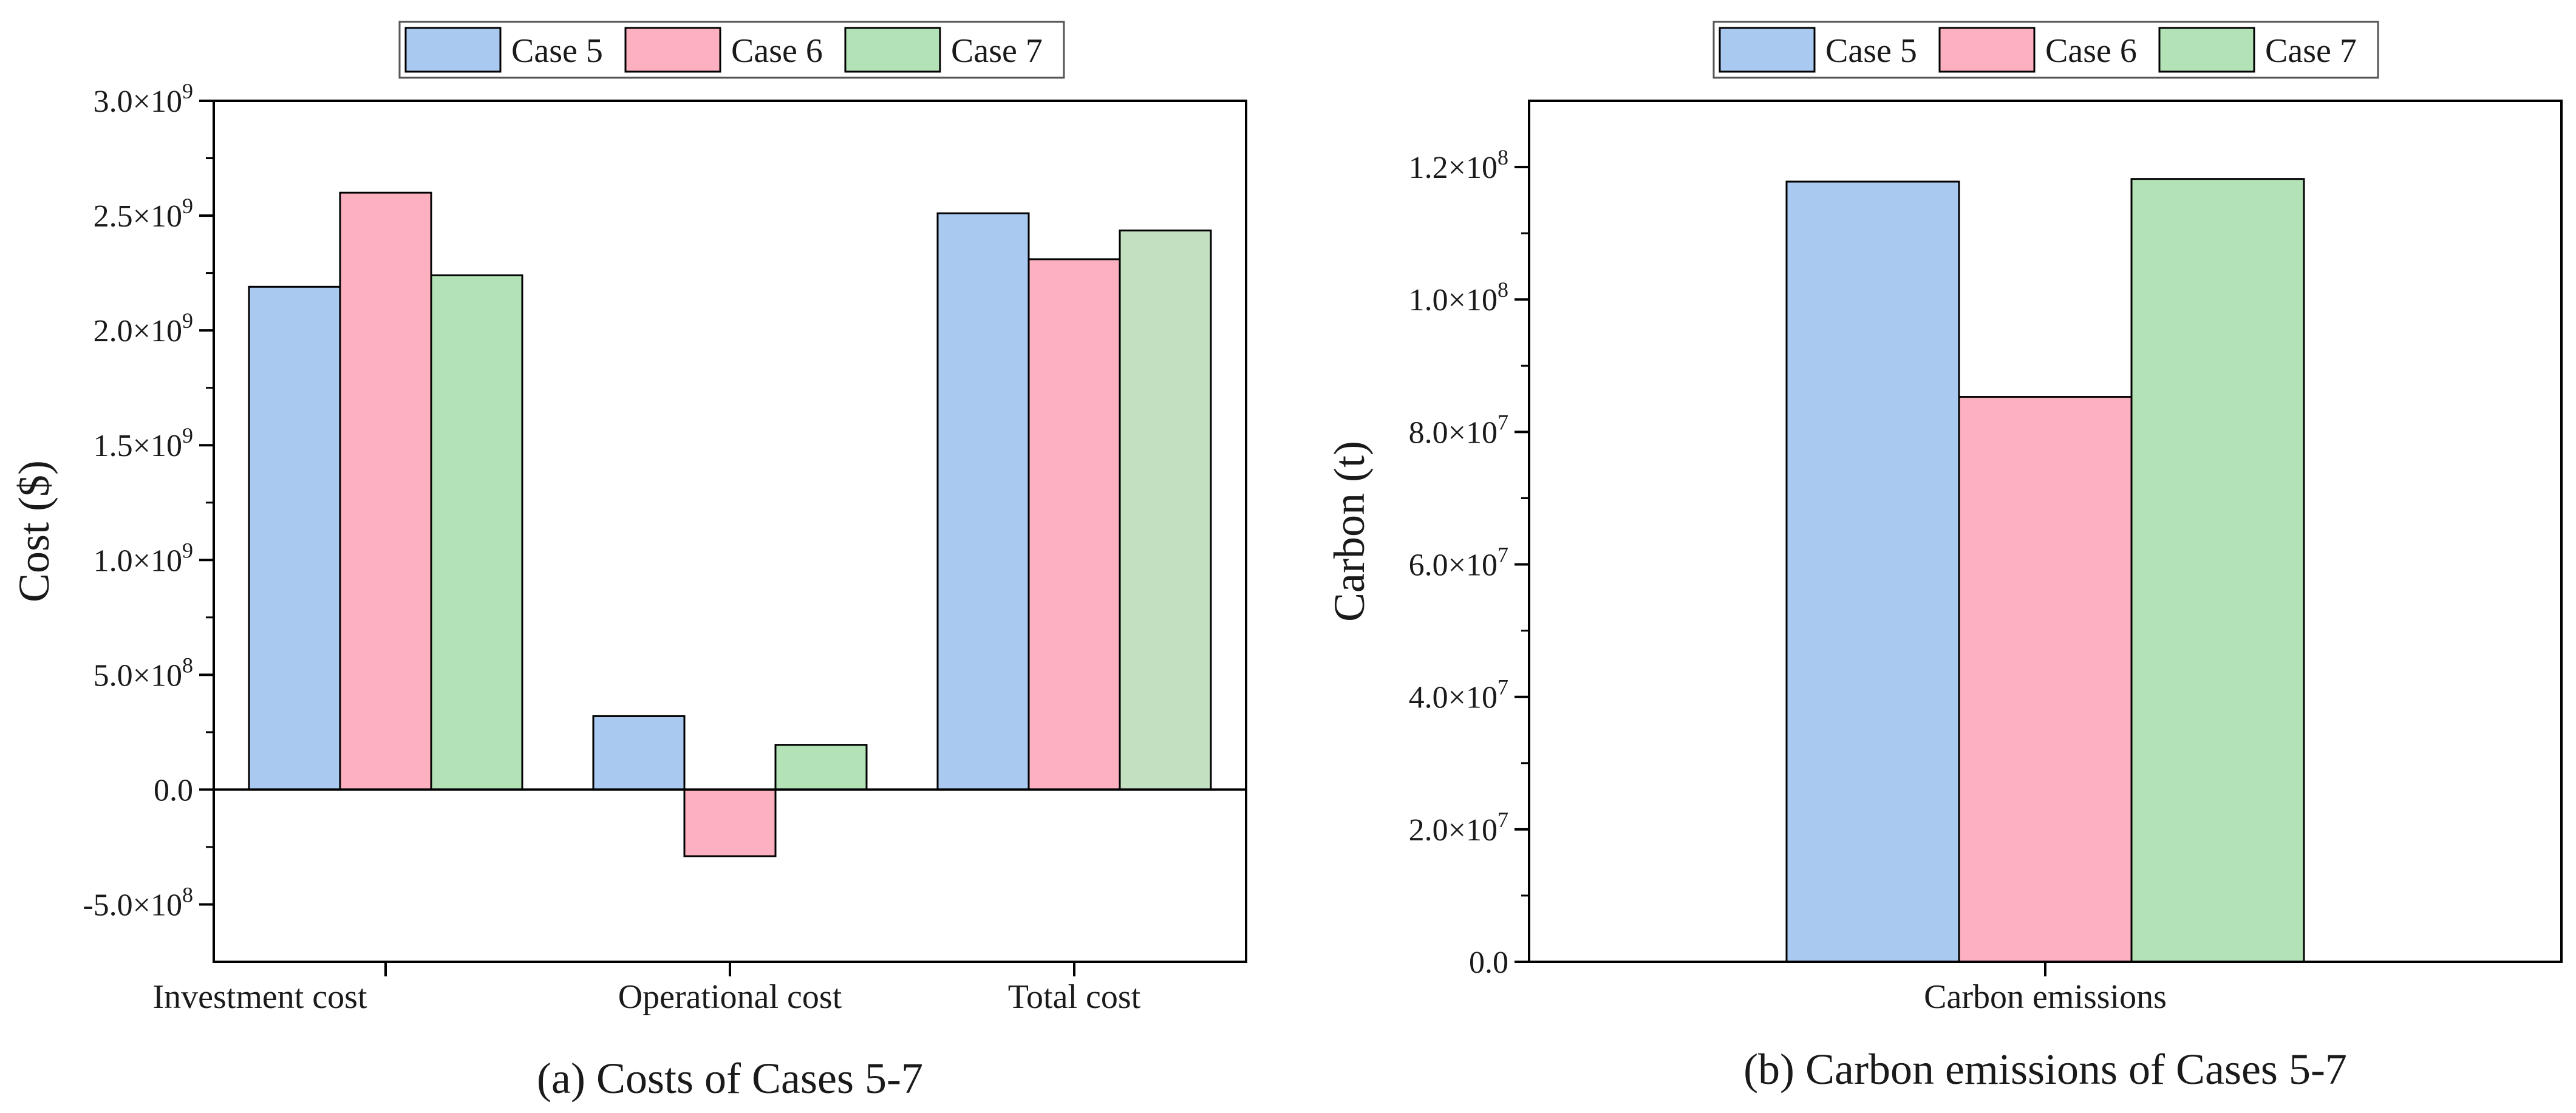  I want to click on bar-case7-total-cost, so click(1165, 510).